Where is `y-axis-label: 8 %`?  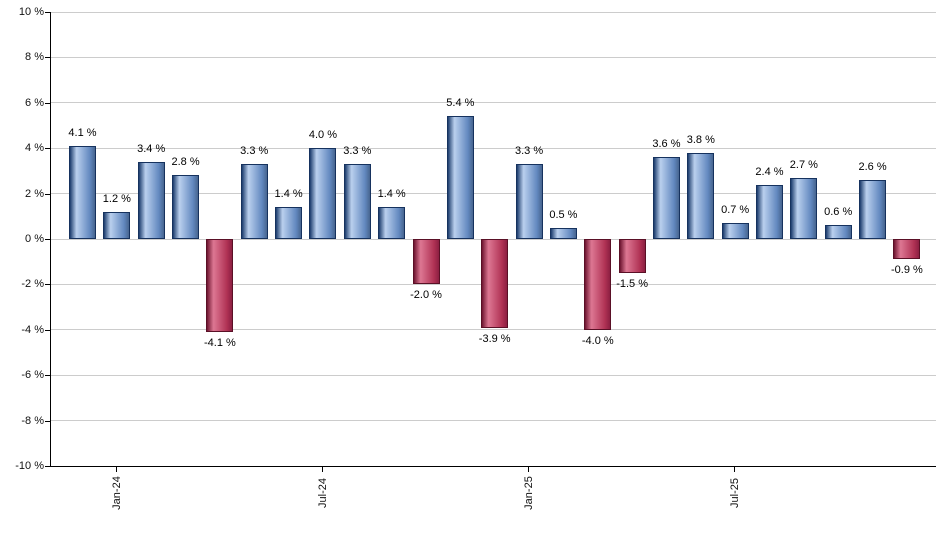 y-axis-label: 8 % is located at coordinates (34, 57).